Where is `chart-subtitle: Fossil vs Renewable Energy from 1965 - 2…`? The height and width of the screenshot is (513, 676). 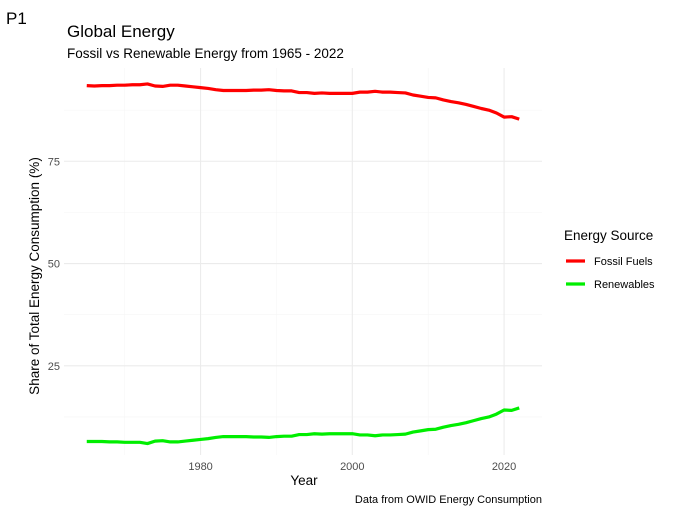 chart-subtitle: Fossil vs Renewable Energy from 1965 - 2… is located at coordinates (205, 53).